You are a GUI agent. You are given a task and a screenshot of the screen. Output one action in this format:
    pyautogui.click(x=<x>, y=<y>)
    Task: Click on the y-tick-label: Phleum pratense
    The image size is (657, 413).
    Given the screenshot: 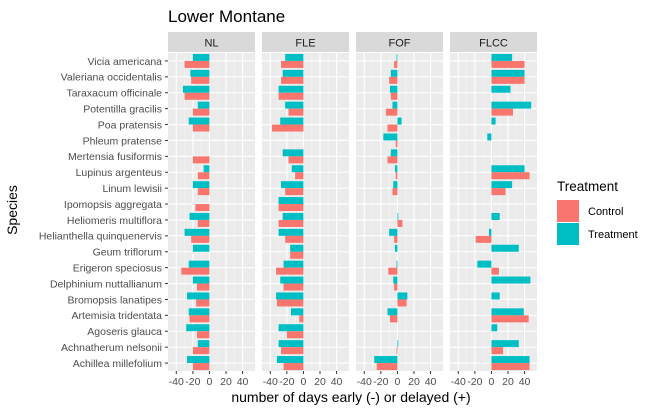 What is the action you would take?
    pyautogui.click(x=123, y=141)
    